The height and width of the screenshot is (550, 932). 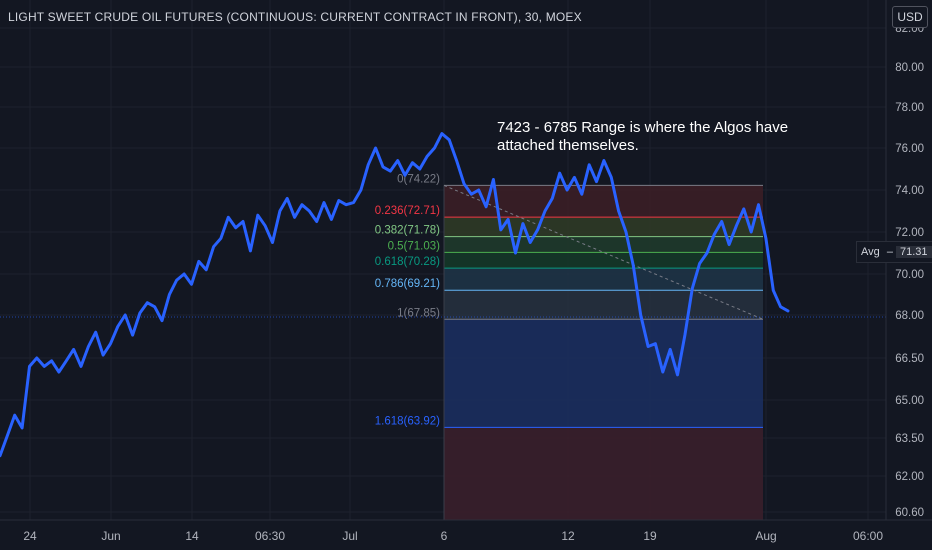 What do you see at coordinates (868, 536) in the screenshot?
I see `x-tick-label: 06:00` at bounding box center [868, 536].